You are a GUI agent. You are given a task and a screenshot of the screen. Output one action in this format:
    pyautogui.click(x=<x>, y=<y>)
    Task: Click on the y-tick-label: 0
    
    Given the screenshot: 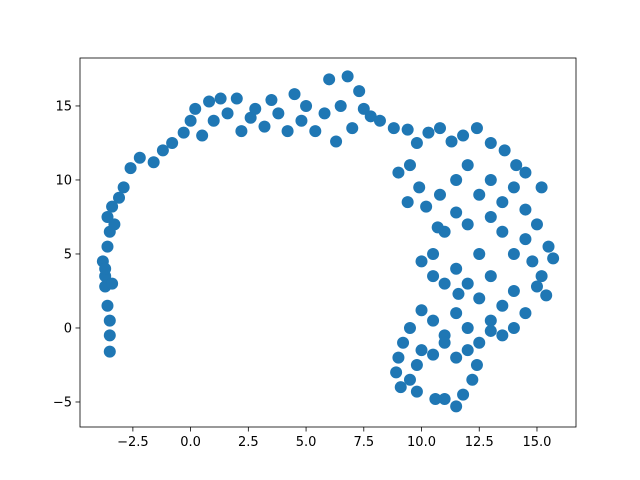 What is the action you would take?
    pyautogui.click(x=68, y=328)
    